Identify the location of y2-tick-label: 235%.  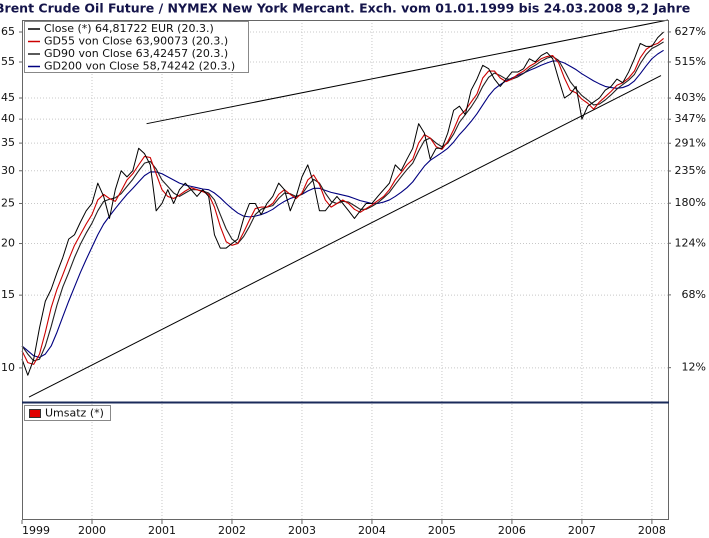
(690, 170).